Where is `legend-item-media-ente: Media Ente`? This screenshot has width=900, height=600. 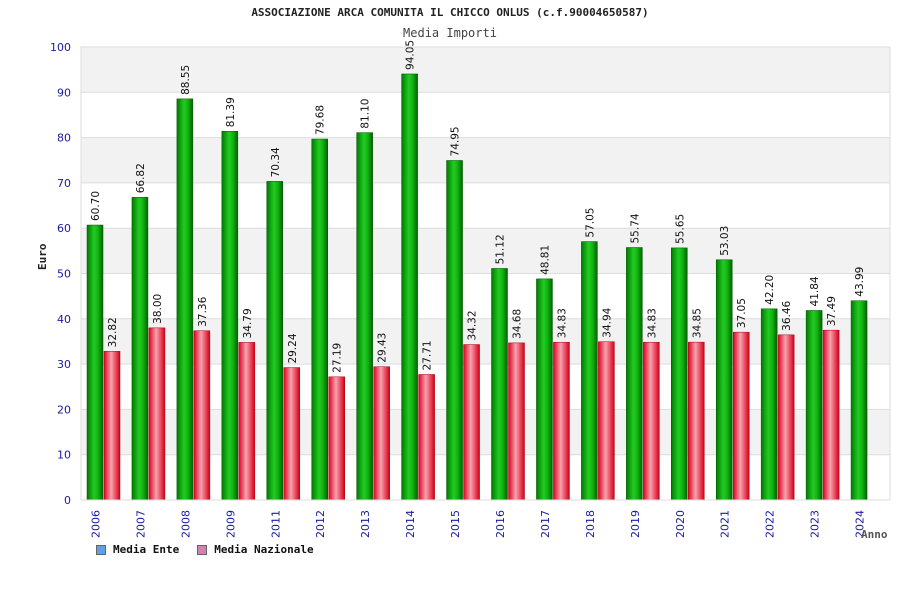 legend-item-media-ente: Media Ente is located at coordinates (137, 549).